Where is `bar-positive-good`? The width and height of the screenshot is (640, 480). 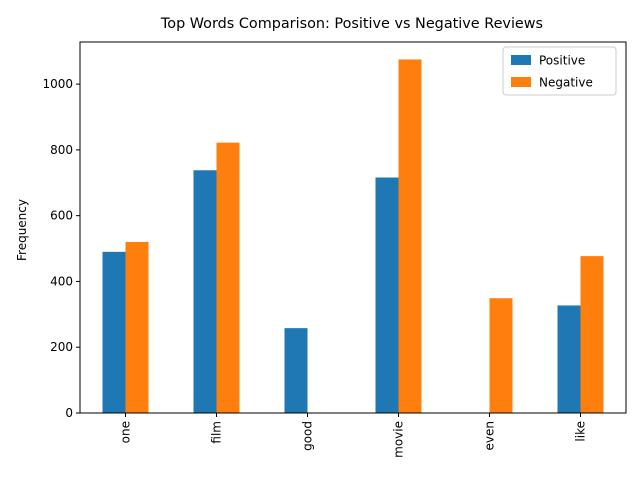
bar-positive-good is located at coordinates (296, 370).